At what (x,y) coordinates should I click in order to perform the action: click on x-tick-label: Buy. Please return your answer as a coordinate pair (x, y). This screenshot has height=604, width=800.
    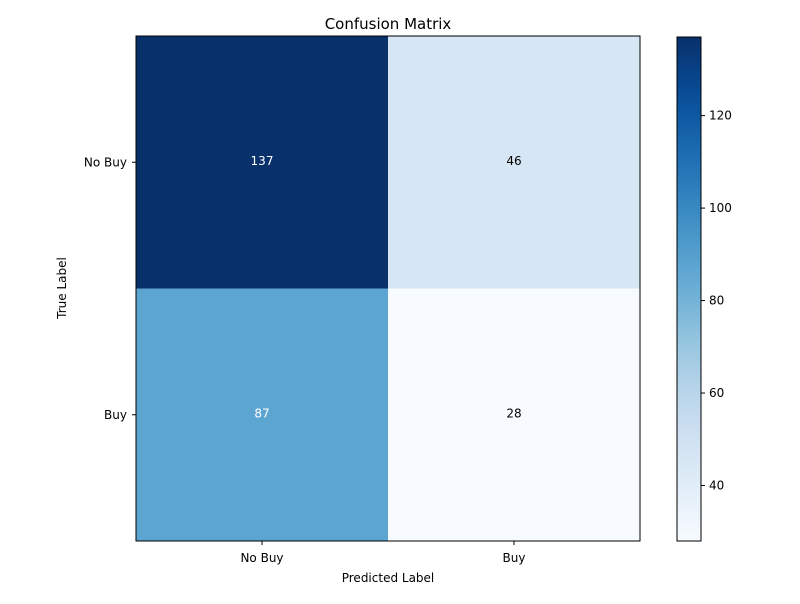
    Looking at the image, I should click on (514, 558).